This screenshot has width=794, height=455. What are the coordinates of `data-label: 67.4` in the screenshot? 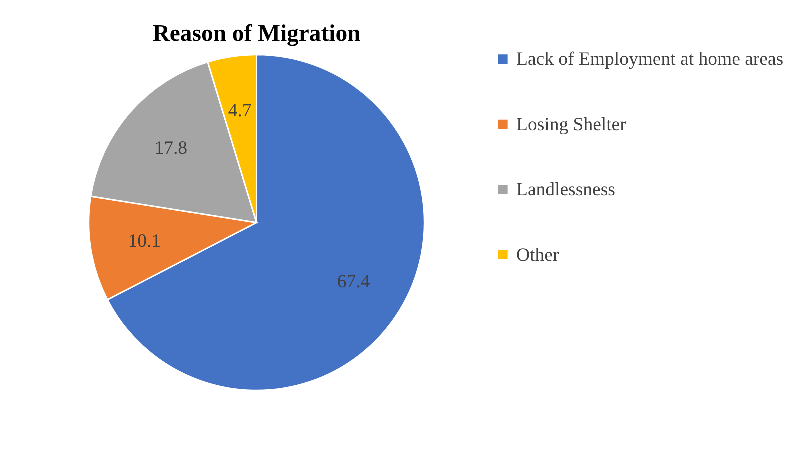 It's located at (354, 282).